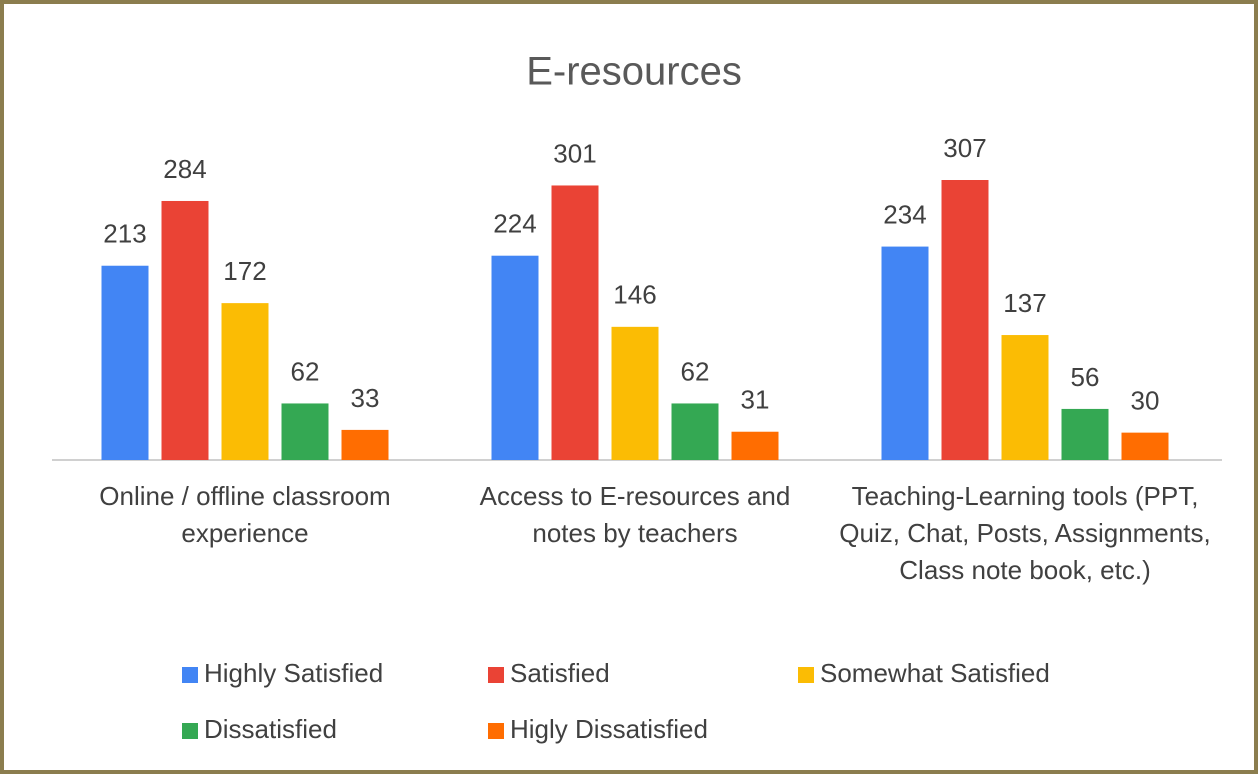  What do you see at coordinates (1145, 401) in the screenshot?
I see `data-label: 30` at bounding box center [1145, 401].